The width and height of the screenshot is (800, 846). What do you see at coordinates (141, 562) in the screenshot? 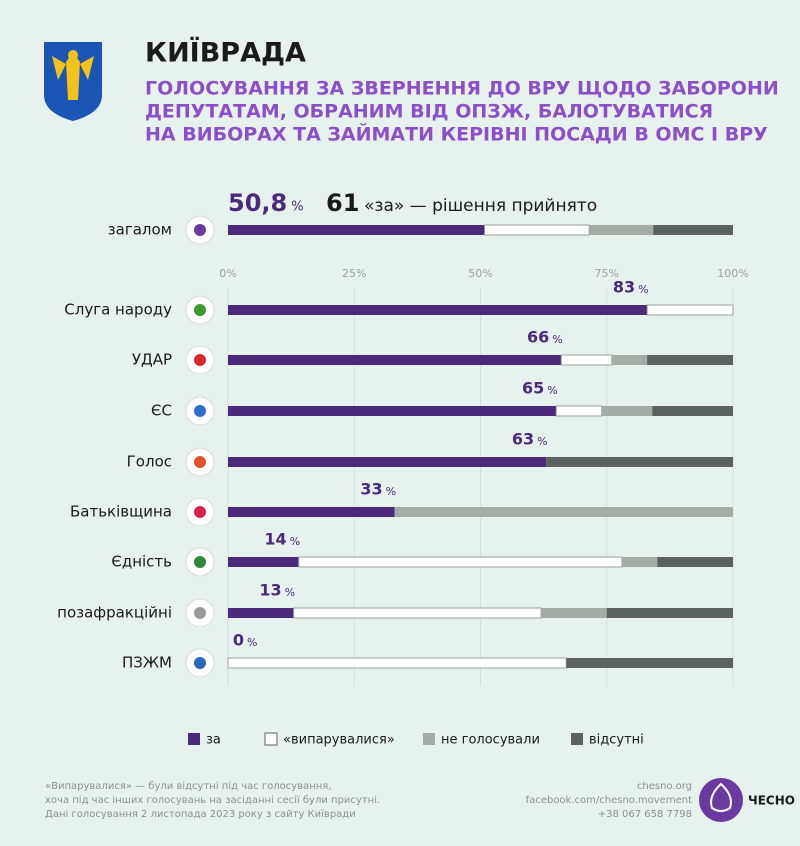
I see `category-label: Єдність` at bounding box center [141, 562].